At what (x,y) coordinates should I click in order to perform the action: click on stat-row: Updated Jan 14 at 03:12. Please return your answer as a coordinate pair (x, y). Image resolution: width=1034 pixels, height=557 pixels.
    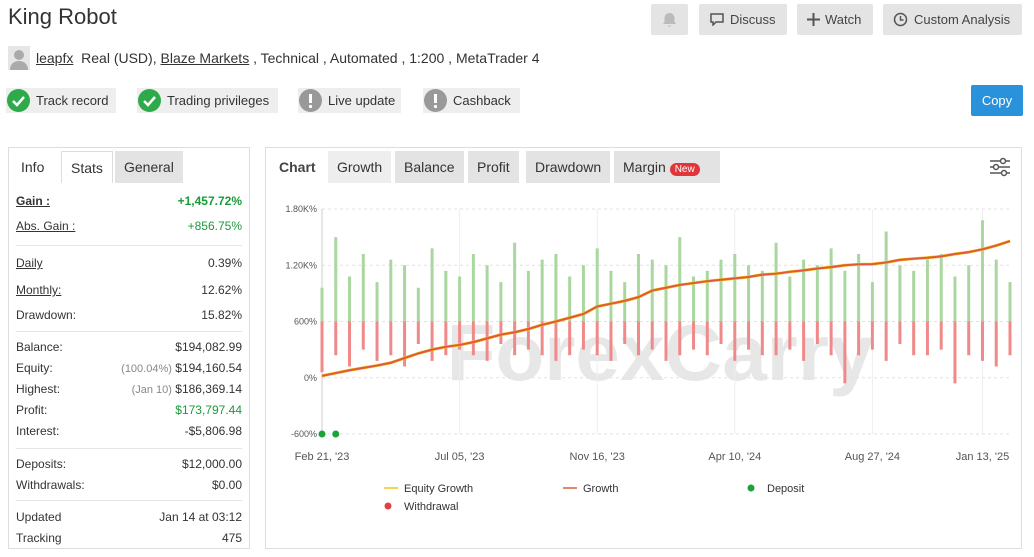
    Looking at the image, I should click on (129, 517).